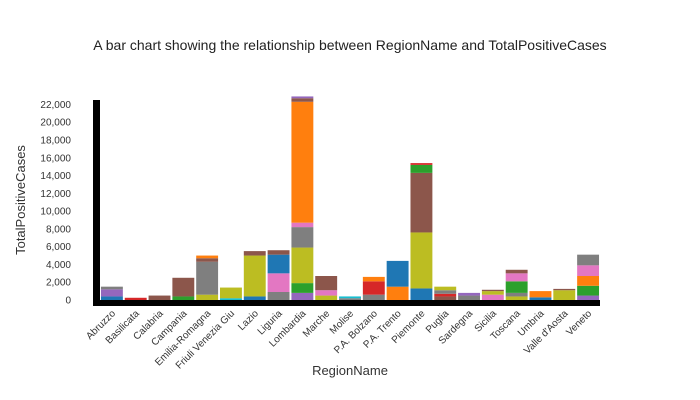  I want to click on y-tick-label: 10,000, so click(55, 212).